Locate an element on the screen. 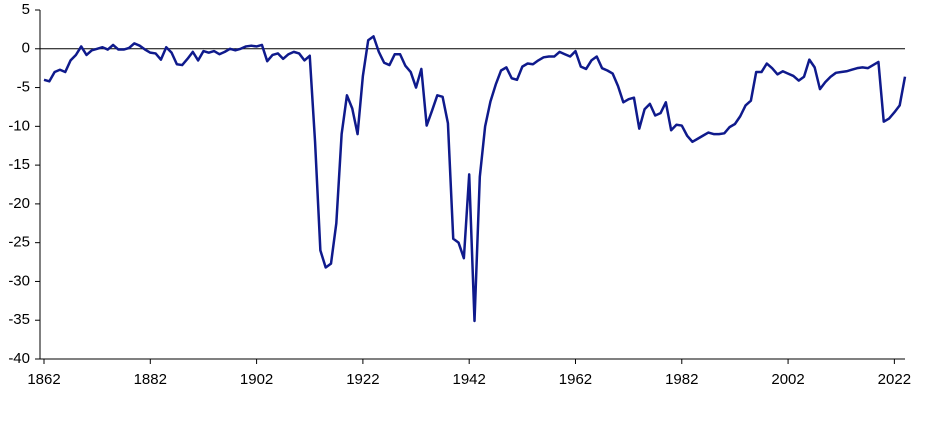 The height and width of the screenshot is (426, 948). x-tick-label: 2002 is located at coordinates (787, 379).